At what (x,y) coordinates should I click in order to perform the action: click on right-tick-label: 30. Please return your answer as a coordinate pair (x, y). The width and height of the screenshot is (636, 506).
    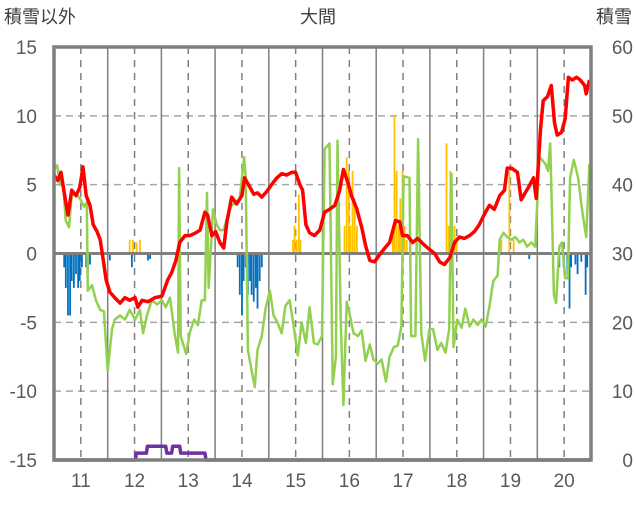
    Looking at the image, I should click on (622, 255).